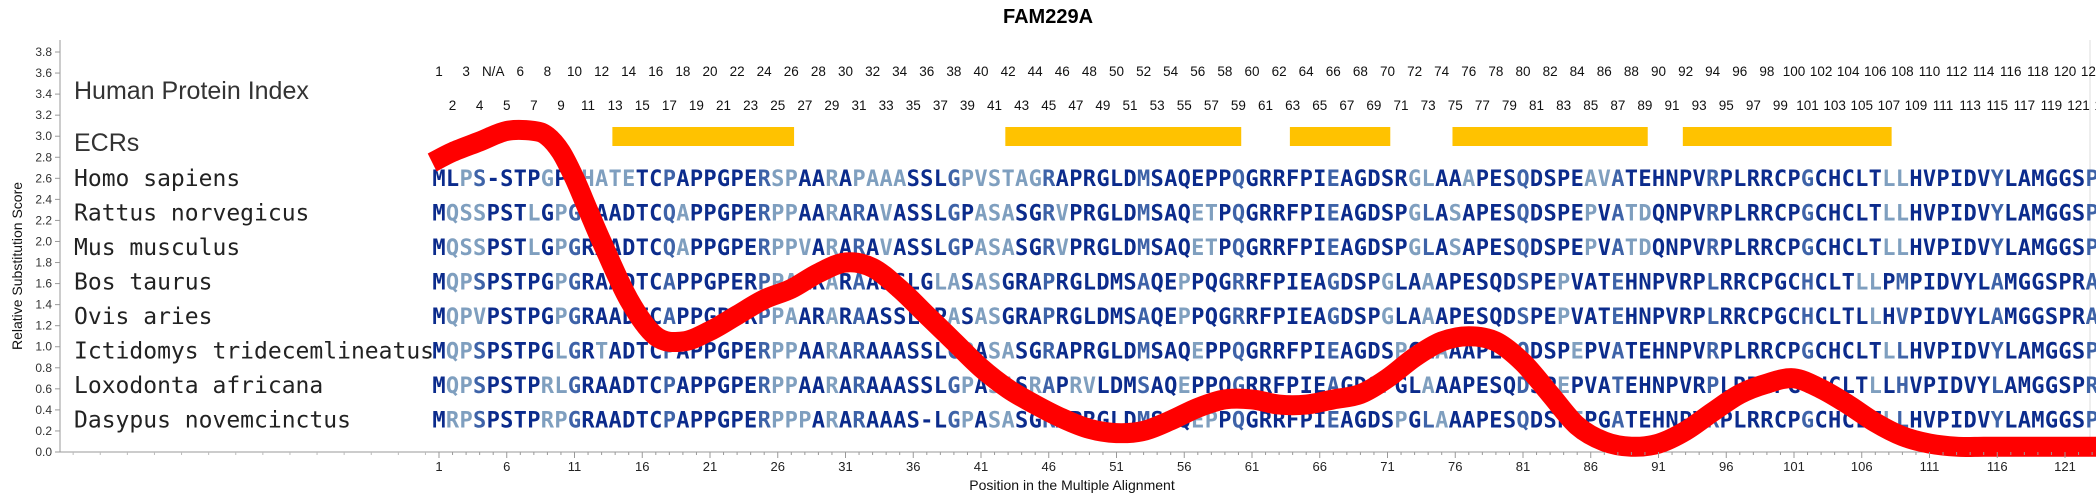 This screenshot has width=2096, height=500. I want to click on human-index-label-bottom: 35, so click(913, 105).